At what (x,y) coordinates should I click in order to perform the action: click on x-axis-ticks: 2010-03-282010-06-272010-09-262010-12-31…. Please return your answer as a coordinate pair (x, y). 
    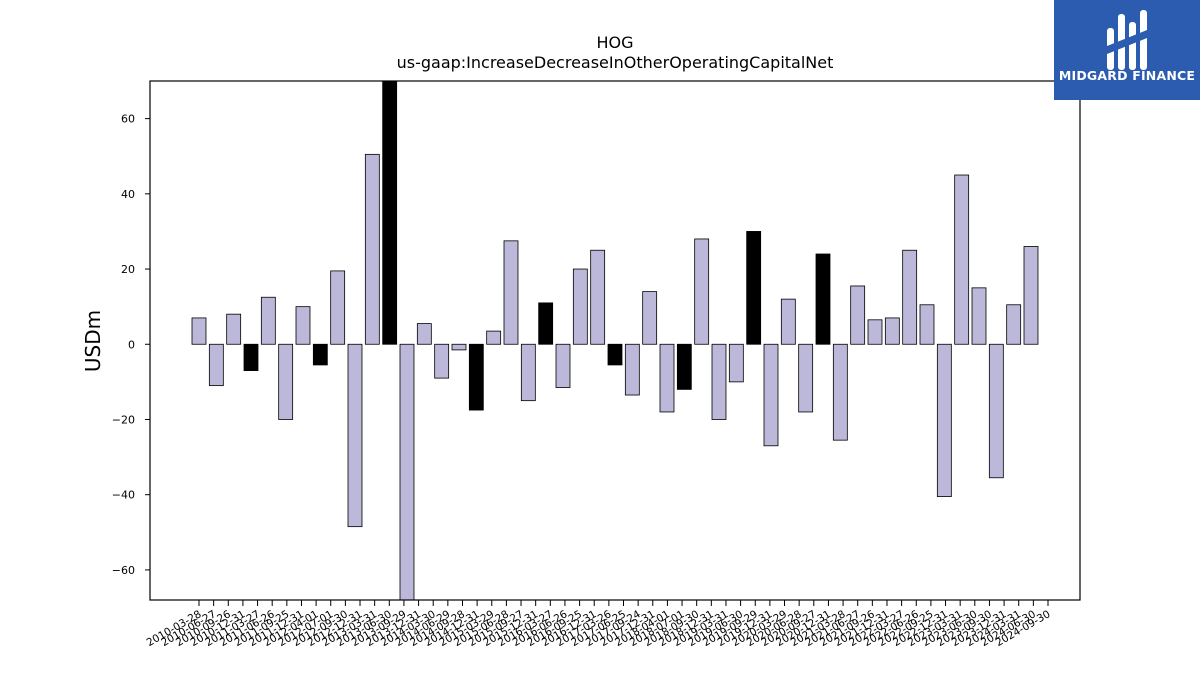
    Looking at the image, I should click on (599, 624).